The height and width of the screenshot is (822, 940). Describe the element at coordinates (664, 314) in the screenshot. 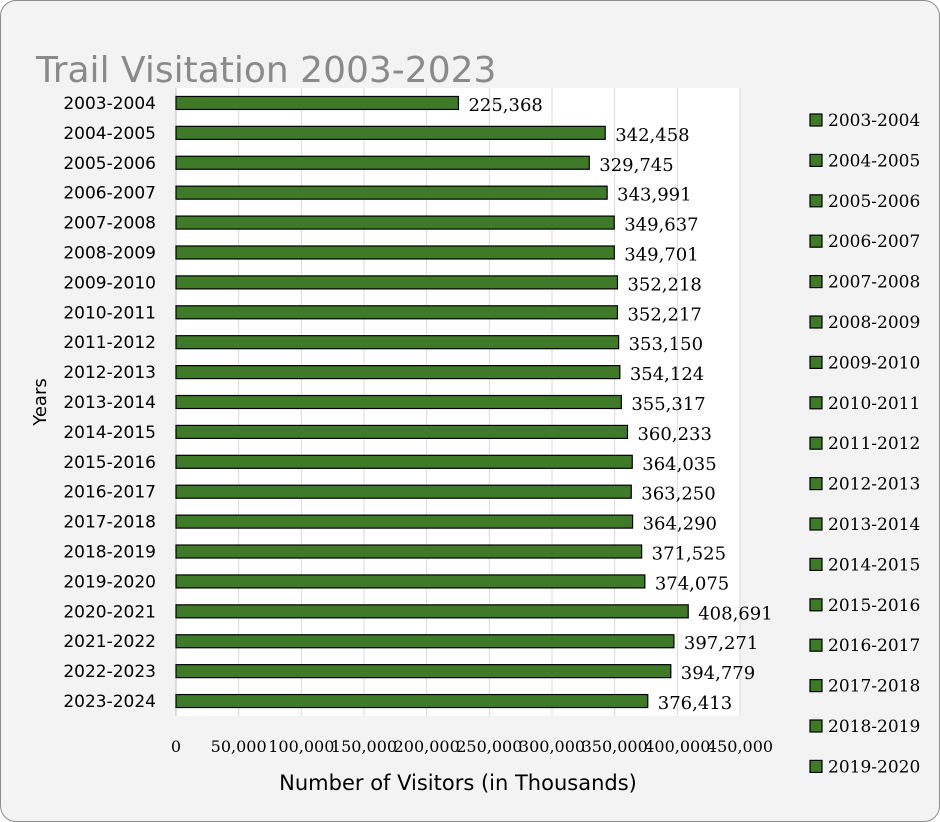

I see `data-label-2010-2011: 352,217` at that location.